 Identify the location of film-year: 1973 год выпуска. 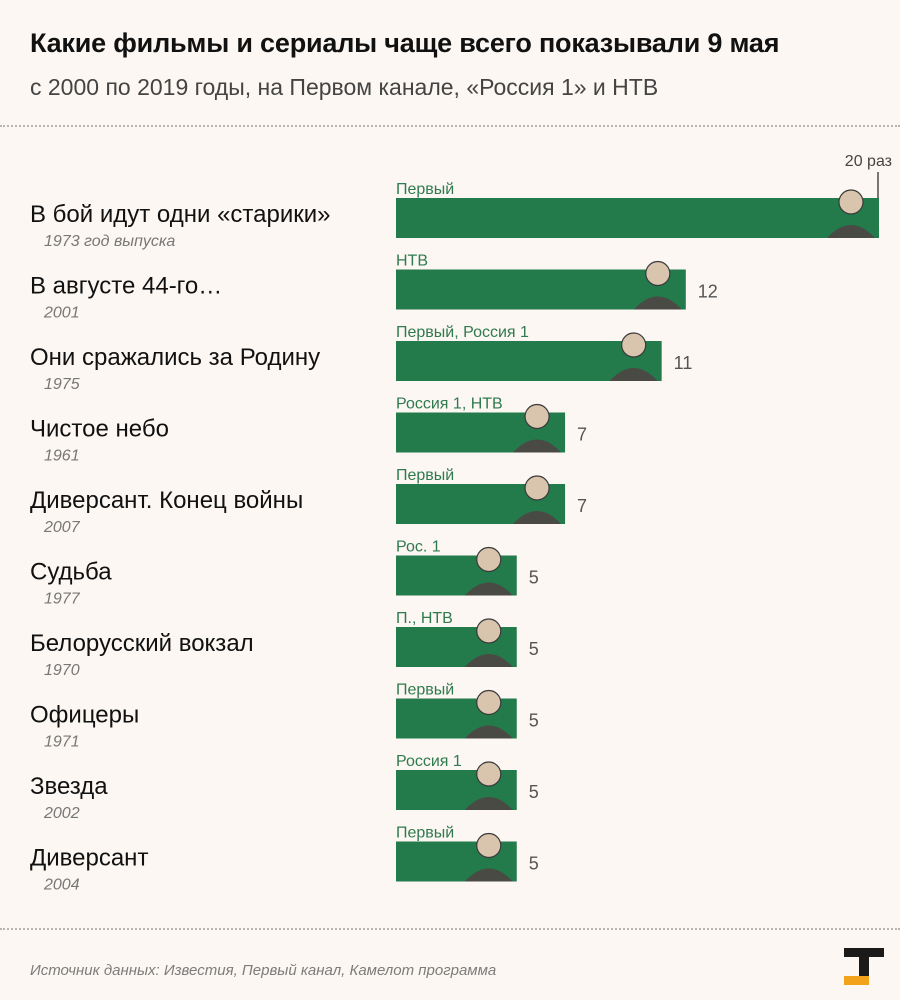
(109, 241).